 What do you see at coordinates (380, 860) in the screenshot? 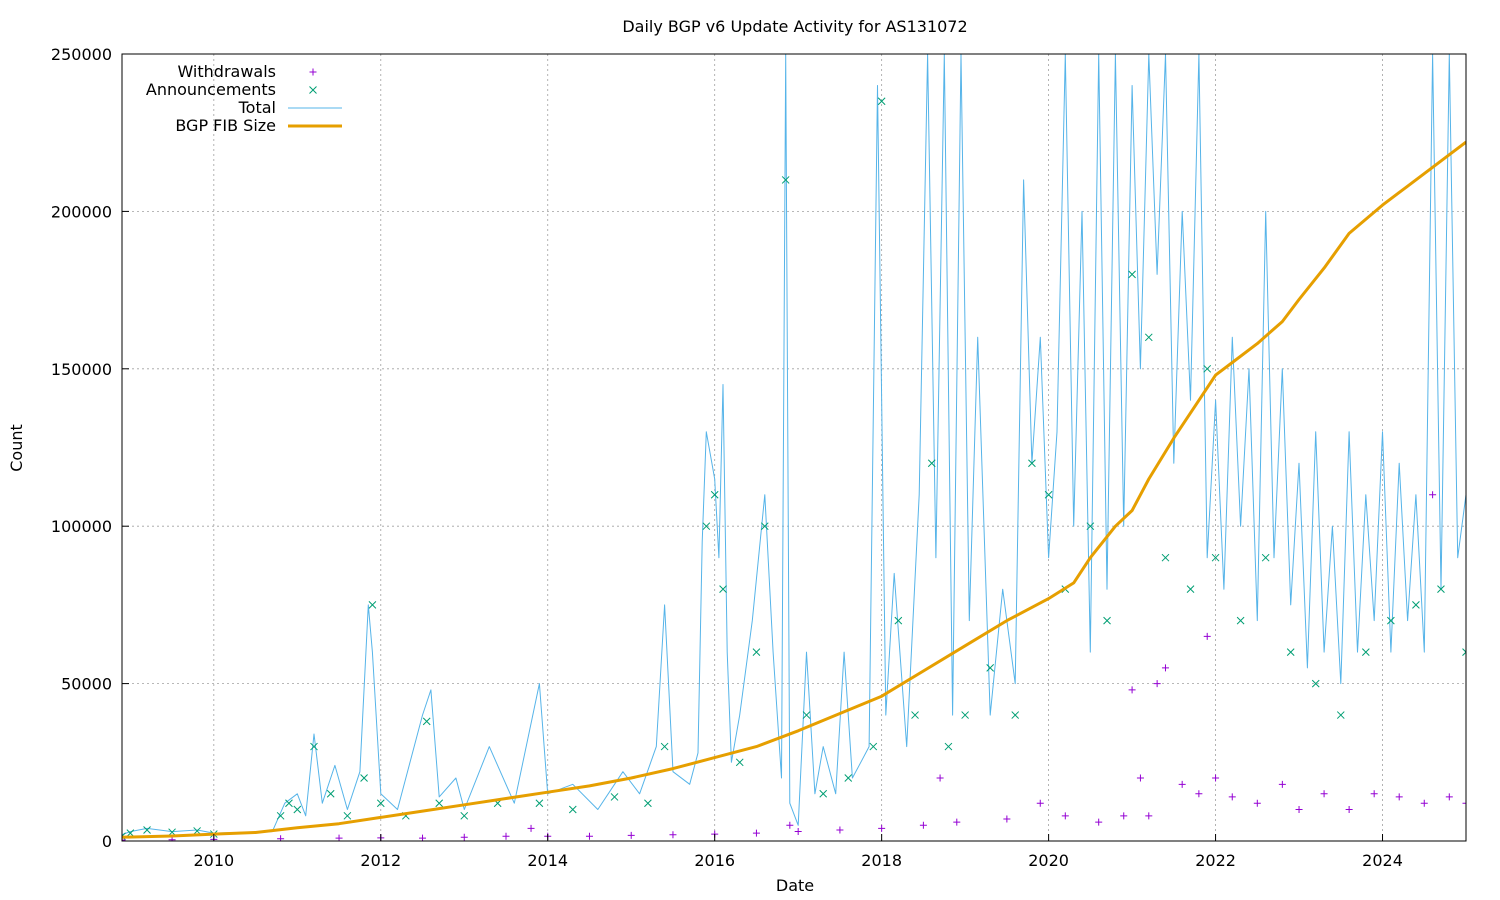
I see `x-tick-label: 2012` at bounding box center [380, 860].